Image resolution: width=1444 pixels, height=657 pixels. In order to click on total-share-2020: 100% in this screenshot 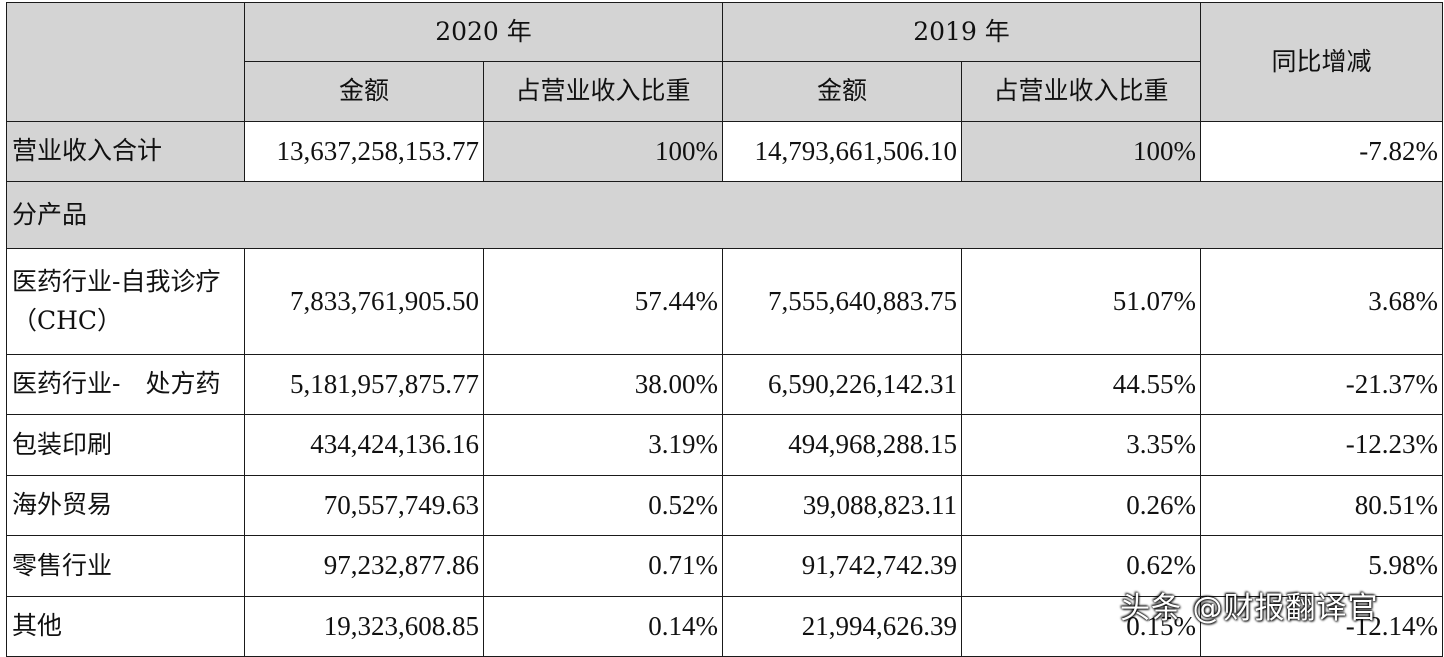, I will do `click(603, 151)`.